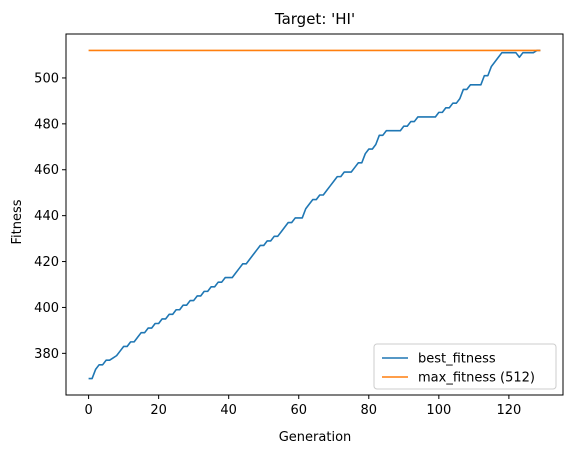 This screenshot has width=575, height=455. Describe the element at coordinates (46, 262) in the screenshot. I see `y-tick-label: 420` at that location.